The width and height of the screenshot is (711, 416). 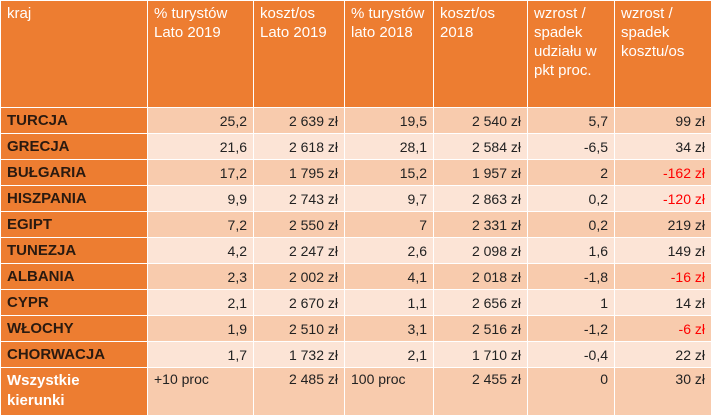 I want to click on cell-cost-change: 22 zł, so click(x=663, y=355).